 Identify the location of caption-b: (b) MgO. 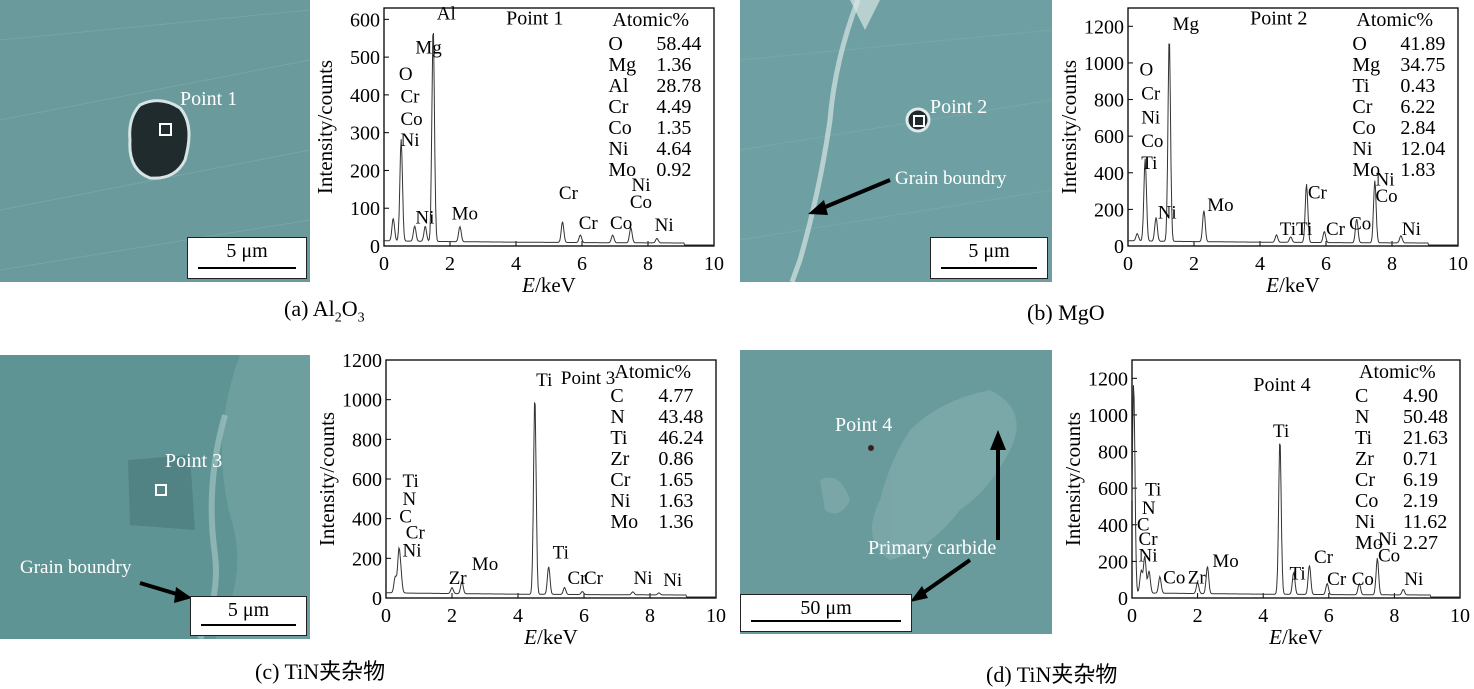
(1066, 312).